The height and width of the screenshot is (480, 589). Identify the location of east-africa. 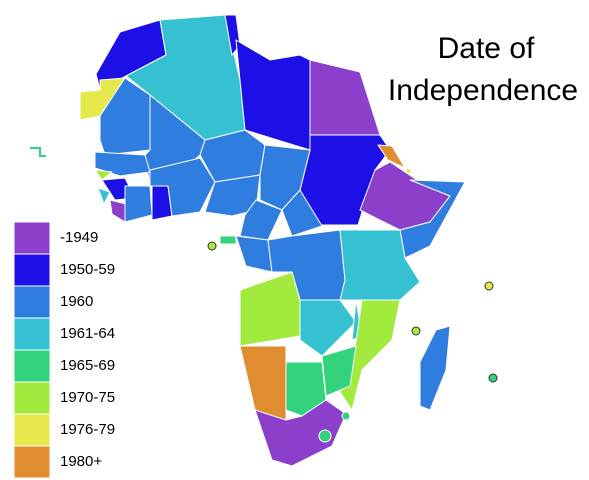
(380, 265).